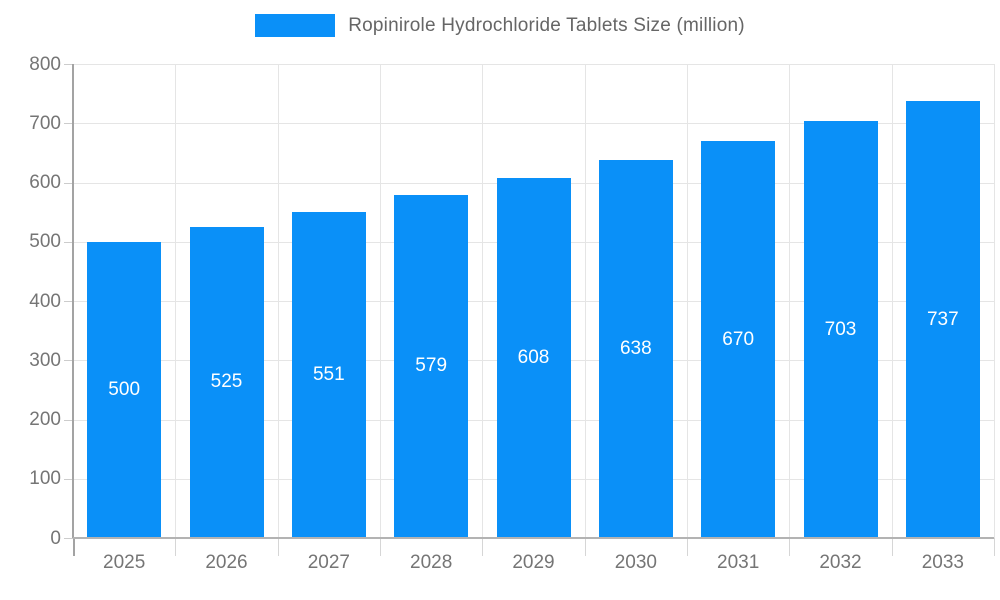  I want to click on bar-2028, so click(431, 366).